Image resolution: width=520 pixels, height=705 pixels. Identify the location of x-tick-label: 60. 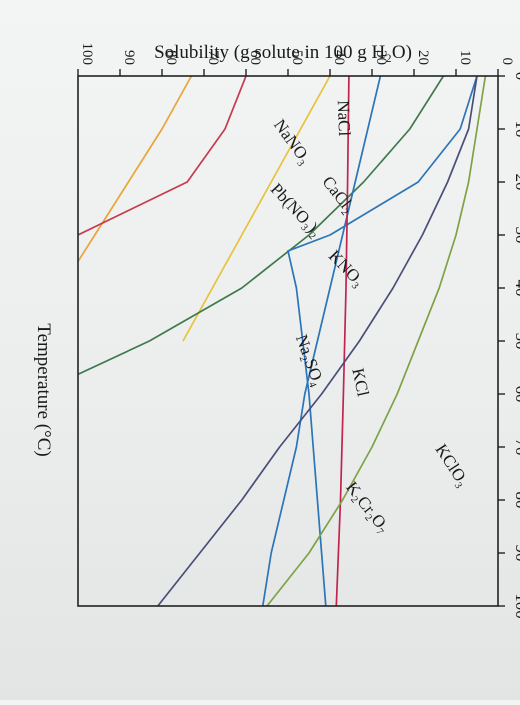
(516, 394).